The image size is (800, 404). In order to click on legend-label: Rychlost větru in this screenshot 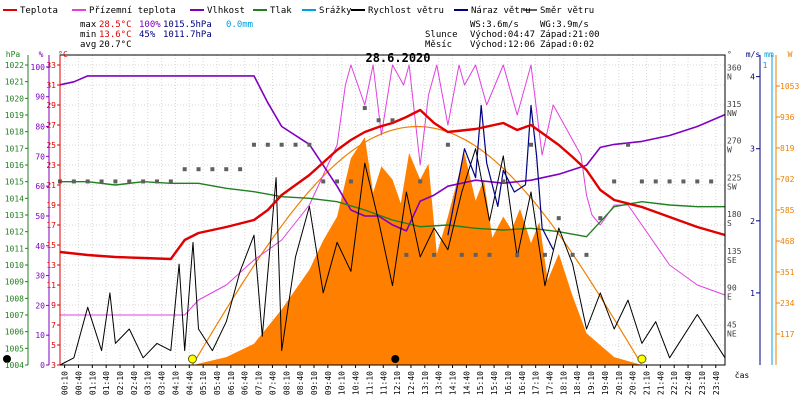, I will do `click(406, 11)`.